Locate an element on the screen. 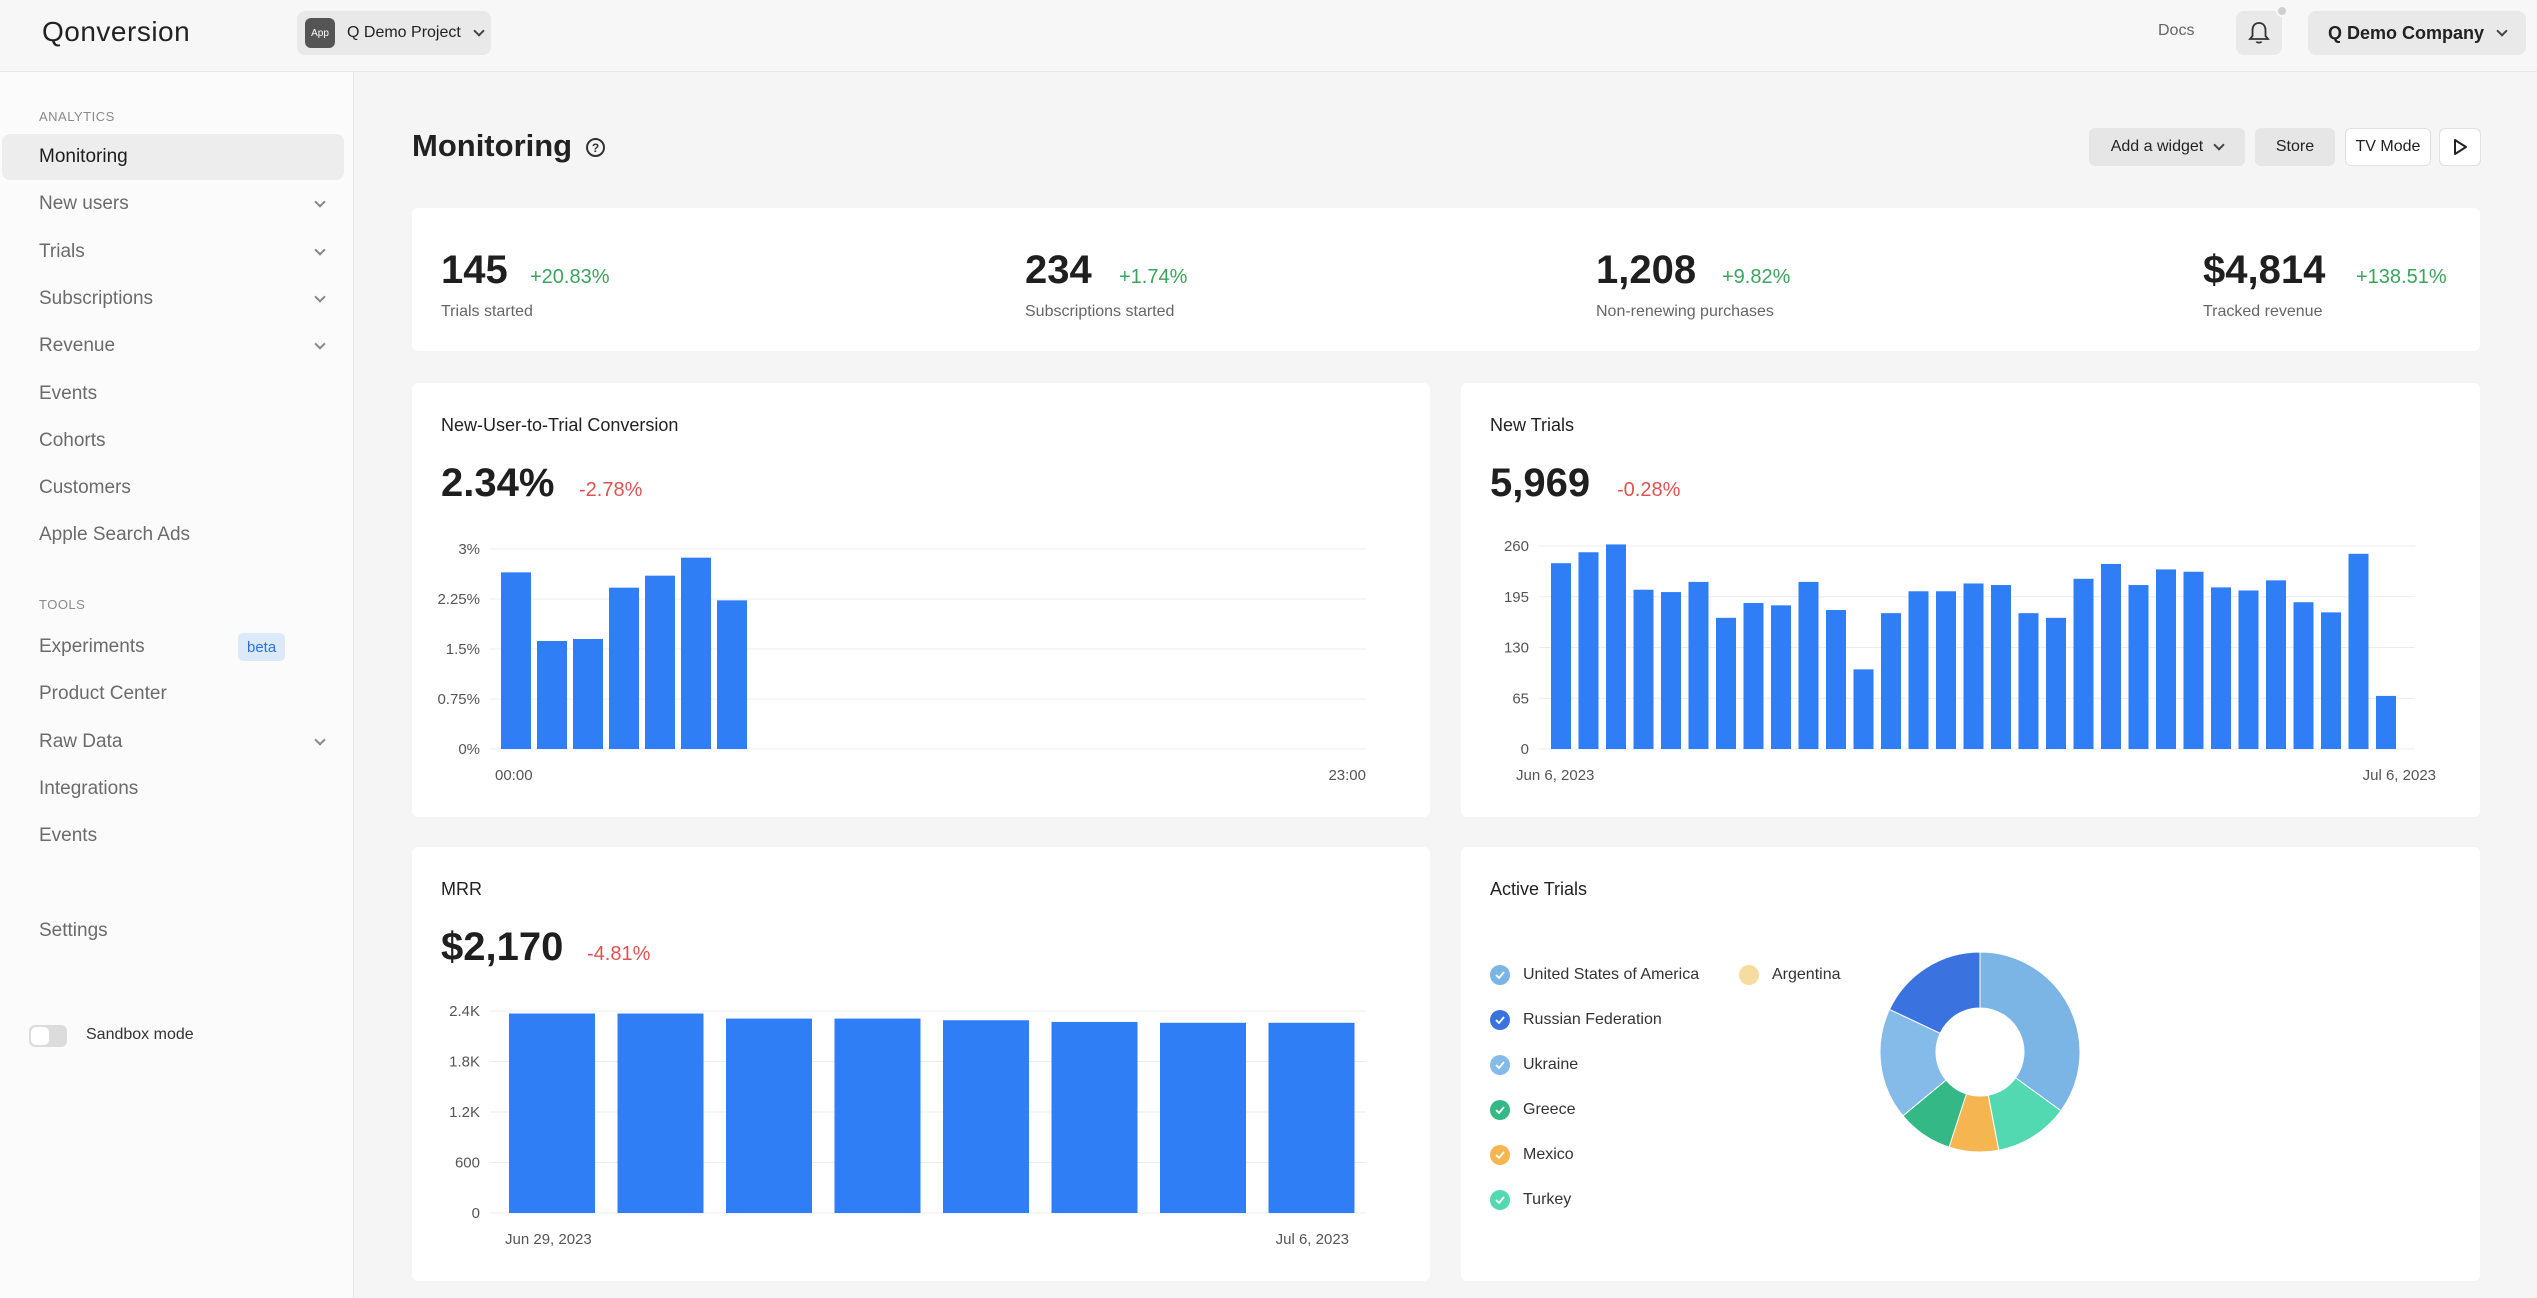  sidebar-item-revenue: Revenue is located at coordinates (173, 346).